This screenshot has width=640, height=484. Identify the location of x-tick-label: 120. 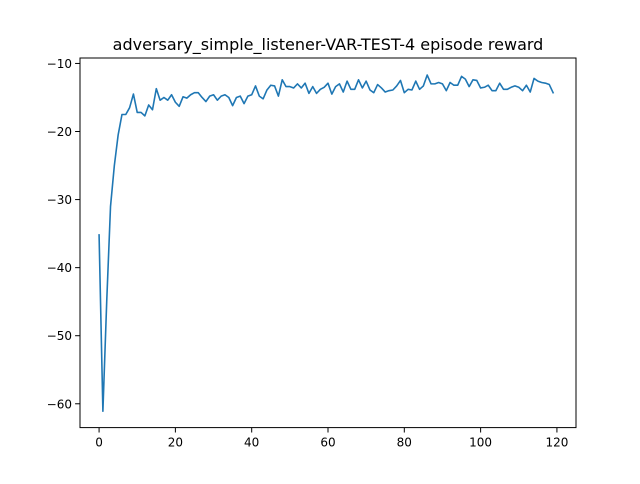
(556, 443).